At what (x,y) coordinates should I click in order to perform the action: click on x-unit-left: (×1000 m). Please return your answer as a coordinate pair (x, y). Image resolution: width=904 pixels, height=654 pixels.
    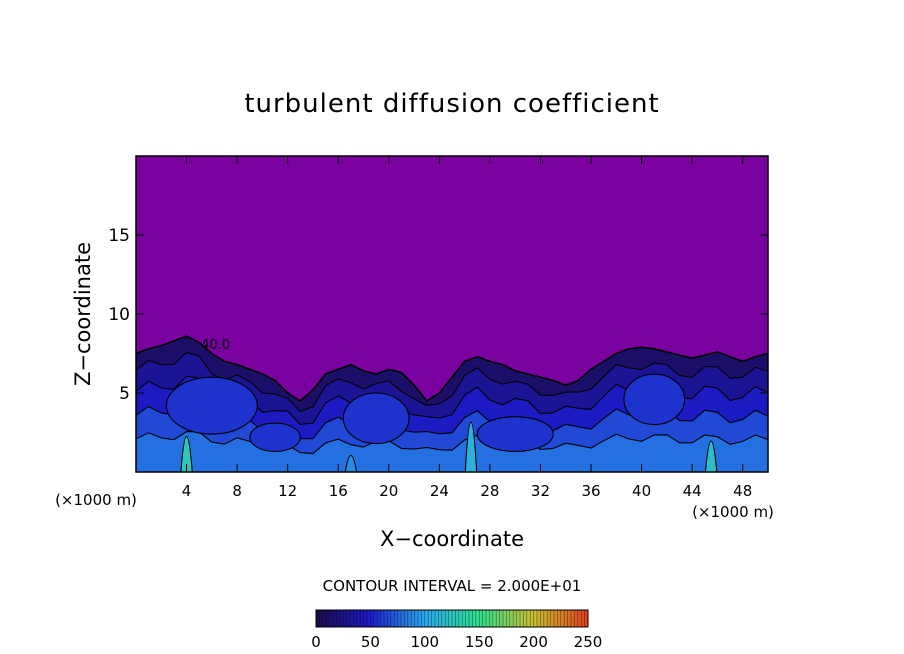
    Looking at the image, I should click on (96, 500).